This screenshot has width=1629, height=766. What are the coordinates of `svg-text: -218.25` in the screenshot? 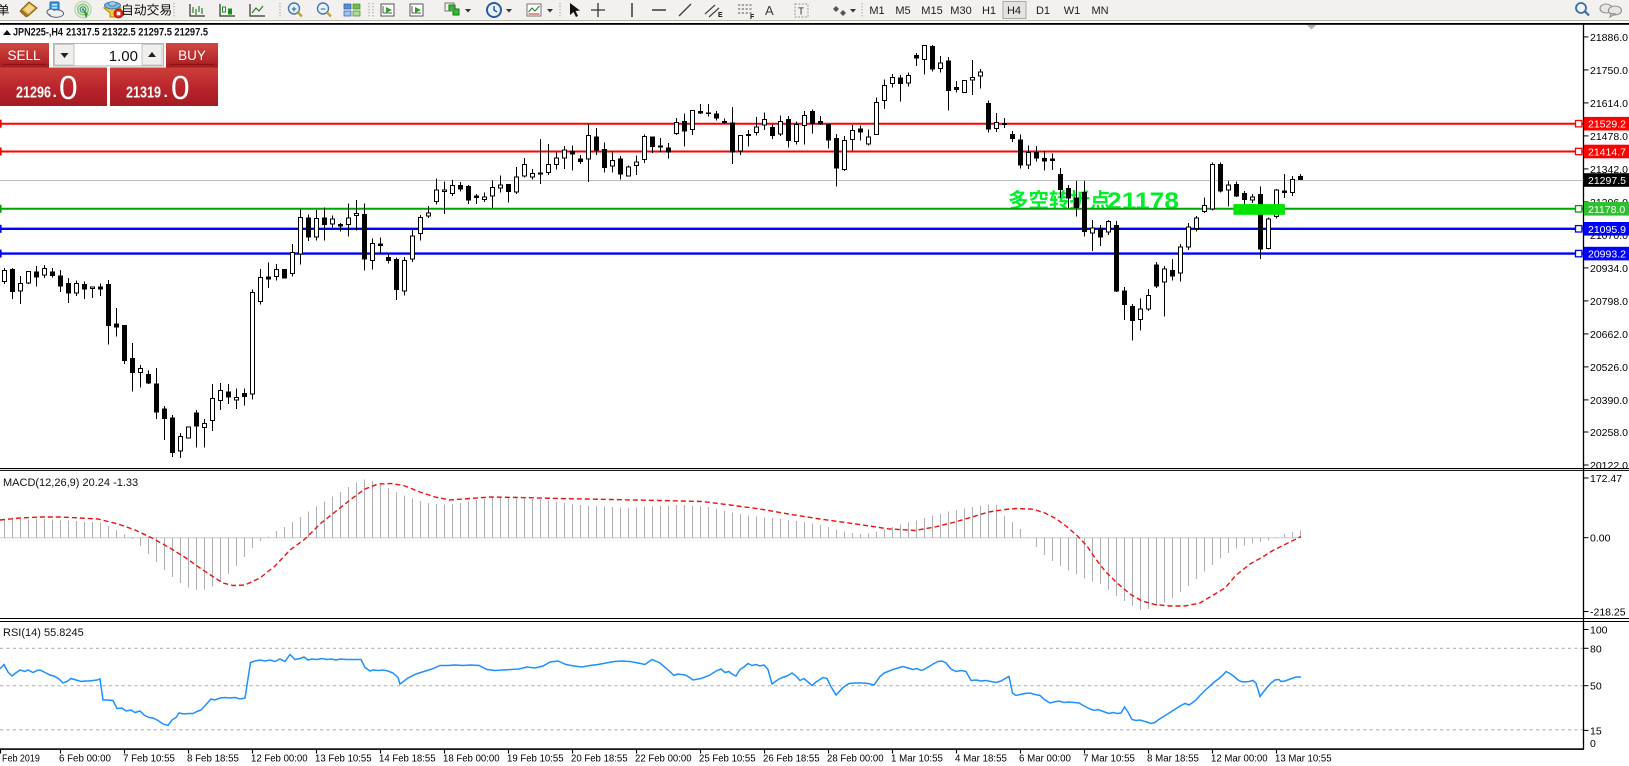 It's located at (1608, 613).